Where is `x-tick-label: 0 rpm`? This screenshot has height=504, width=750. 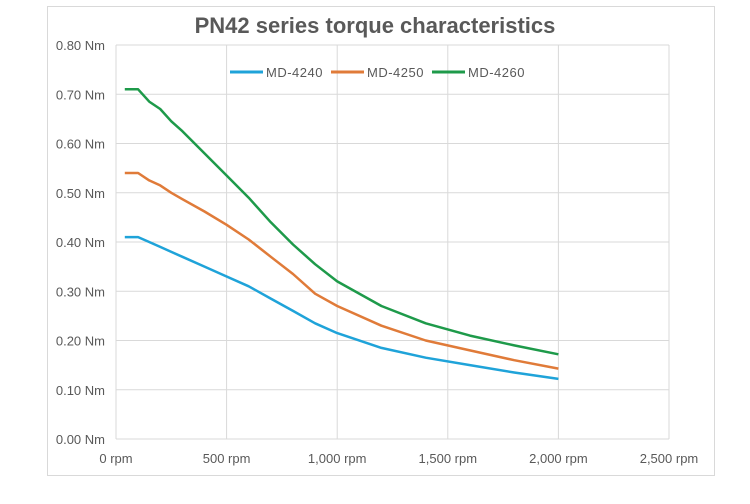
x-tick-label: 0 rpm is located at coordinates (115, 458).